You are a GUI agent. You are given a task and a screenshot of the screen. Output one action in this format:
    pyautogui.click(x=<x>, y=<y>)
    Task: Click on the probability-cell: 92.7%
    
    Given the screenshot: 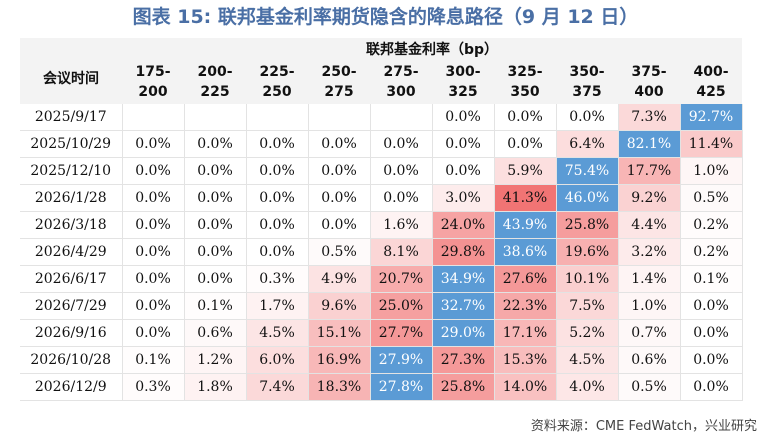 What is the action you would take?
    pyautogui.click(x=711, y=117)
    